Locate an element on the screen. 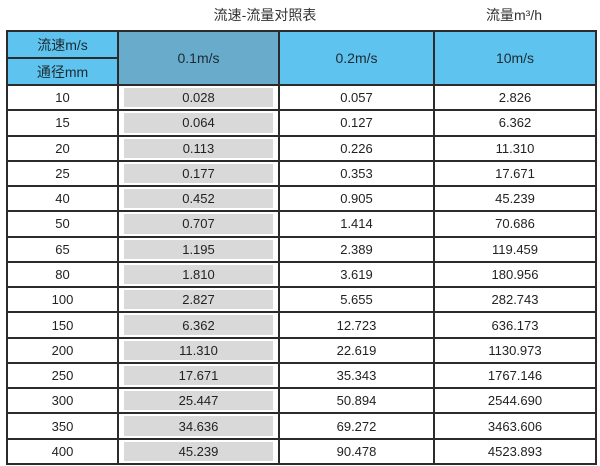 The width and height of the screenshot is (600, 466). flow-value-cell-0-1ms: 2.827 is located at coordinates (198, 300).